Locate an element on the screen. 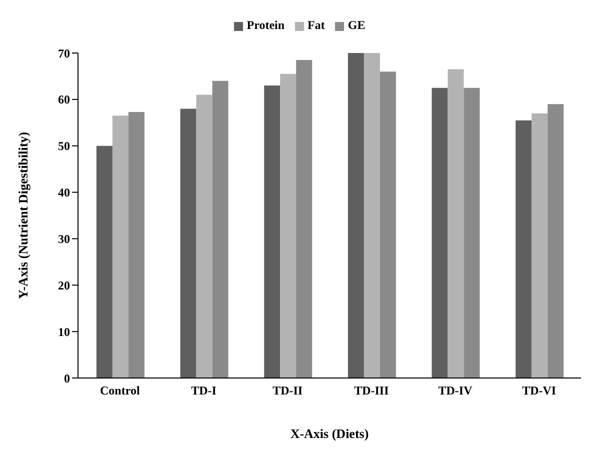  x-tick-label: TD-VI is located at coordinates (539, 391).